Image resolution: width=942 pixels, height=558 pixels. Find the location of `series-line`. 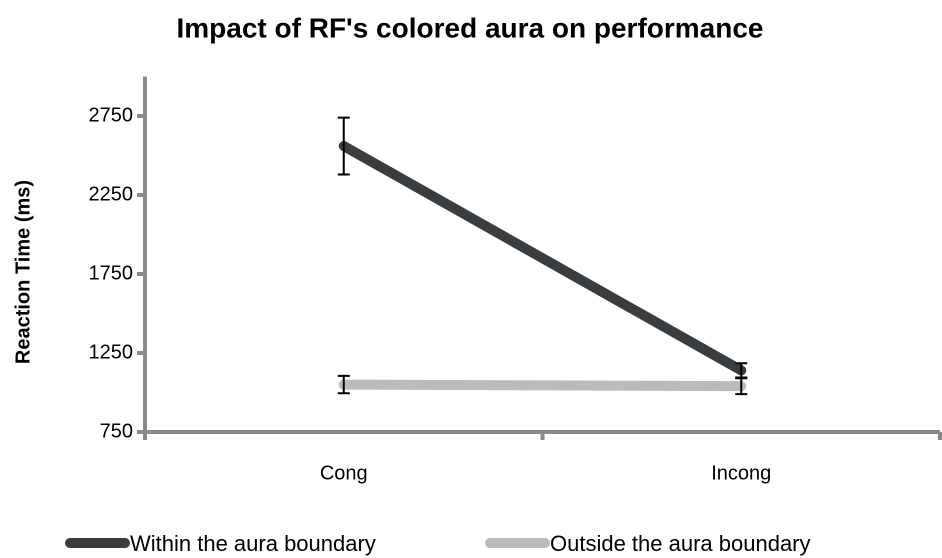

series-line is located at coordinates (542, 385).